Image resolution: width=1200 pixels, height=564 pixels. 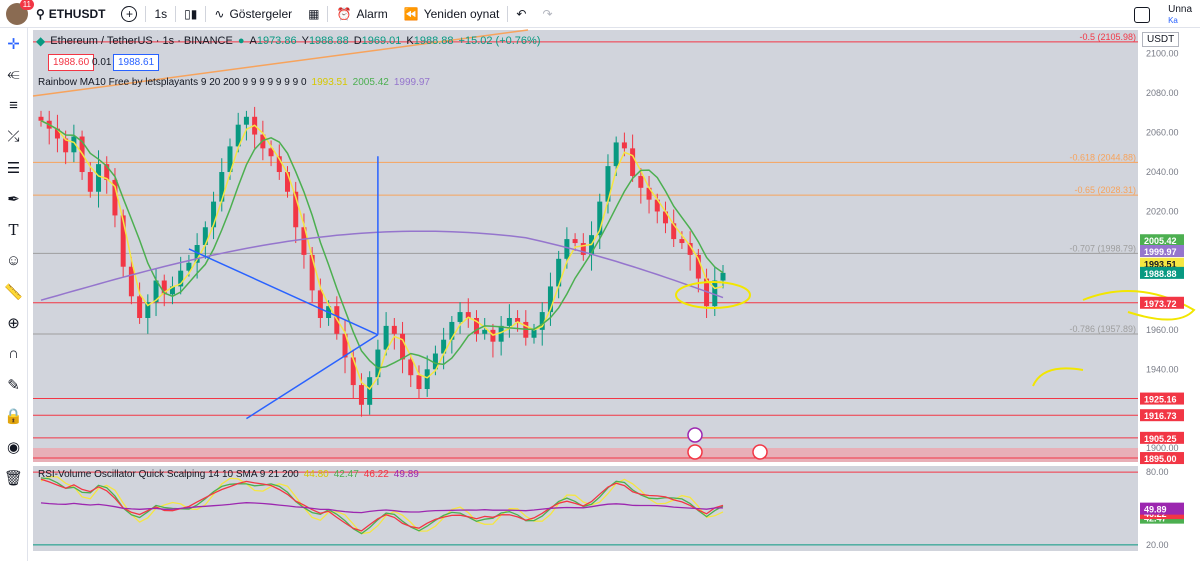 What do you see at coordinates (20, 12) in the screenshot?
I see `user-avatar: 11` at bounding box center [20, 12].